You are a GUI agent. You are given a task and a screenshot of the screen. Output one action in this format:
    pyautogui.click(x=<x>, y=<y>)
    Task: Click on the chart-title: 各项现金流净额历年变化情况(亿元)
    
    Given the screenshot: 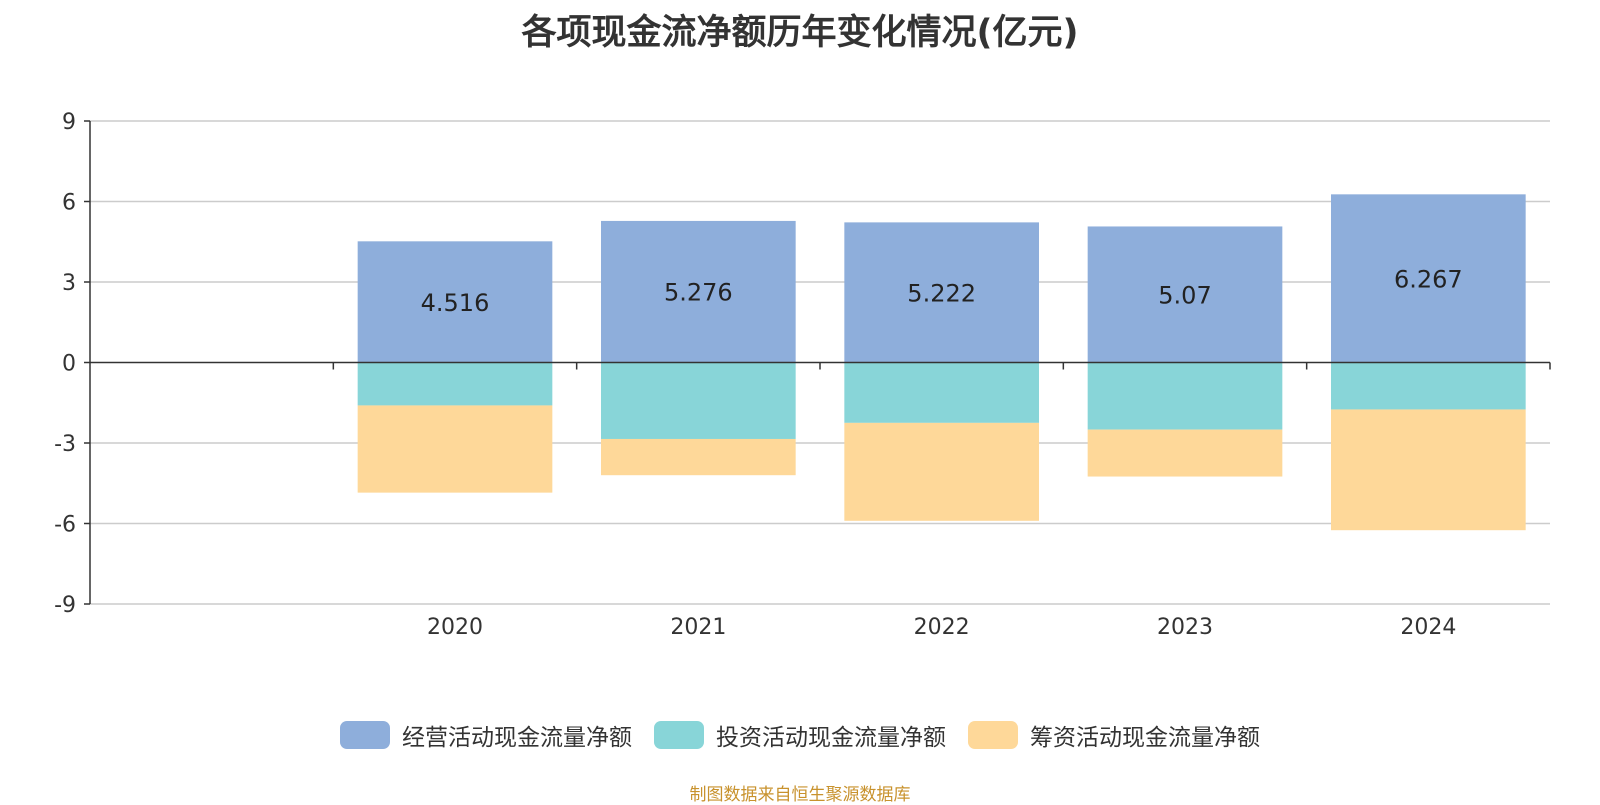 What is the action you would take?
    pyautogui.click(x=800, y=33)
    